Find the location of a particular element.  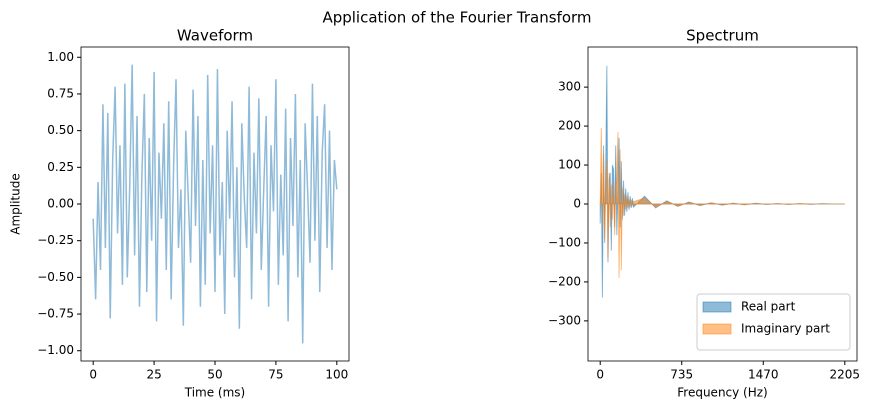

y-tick-label: −300 is located at coordinates (564, 320).